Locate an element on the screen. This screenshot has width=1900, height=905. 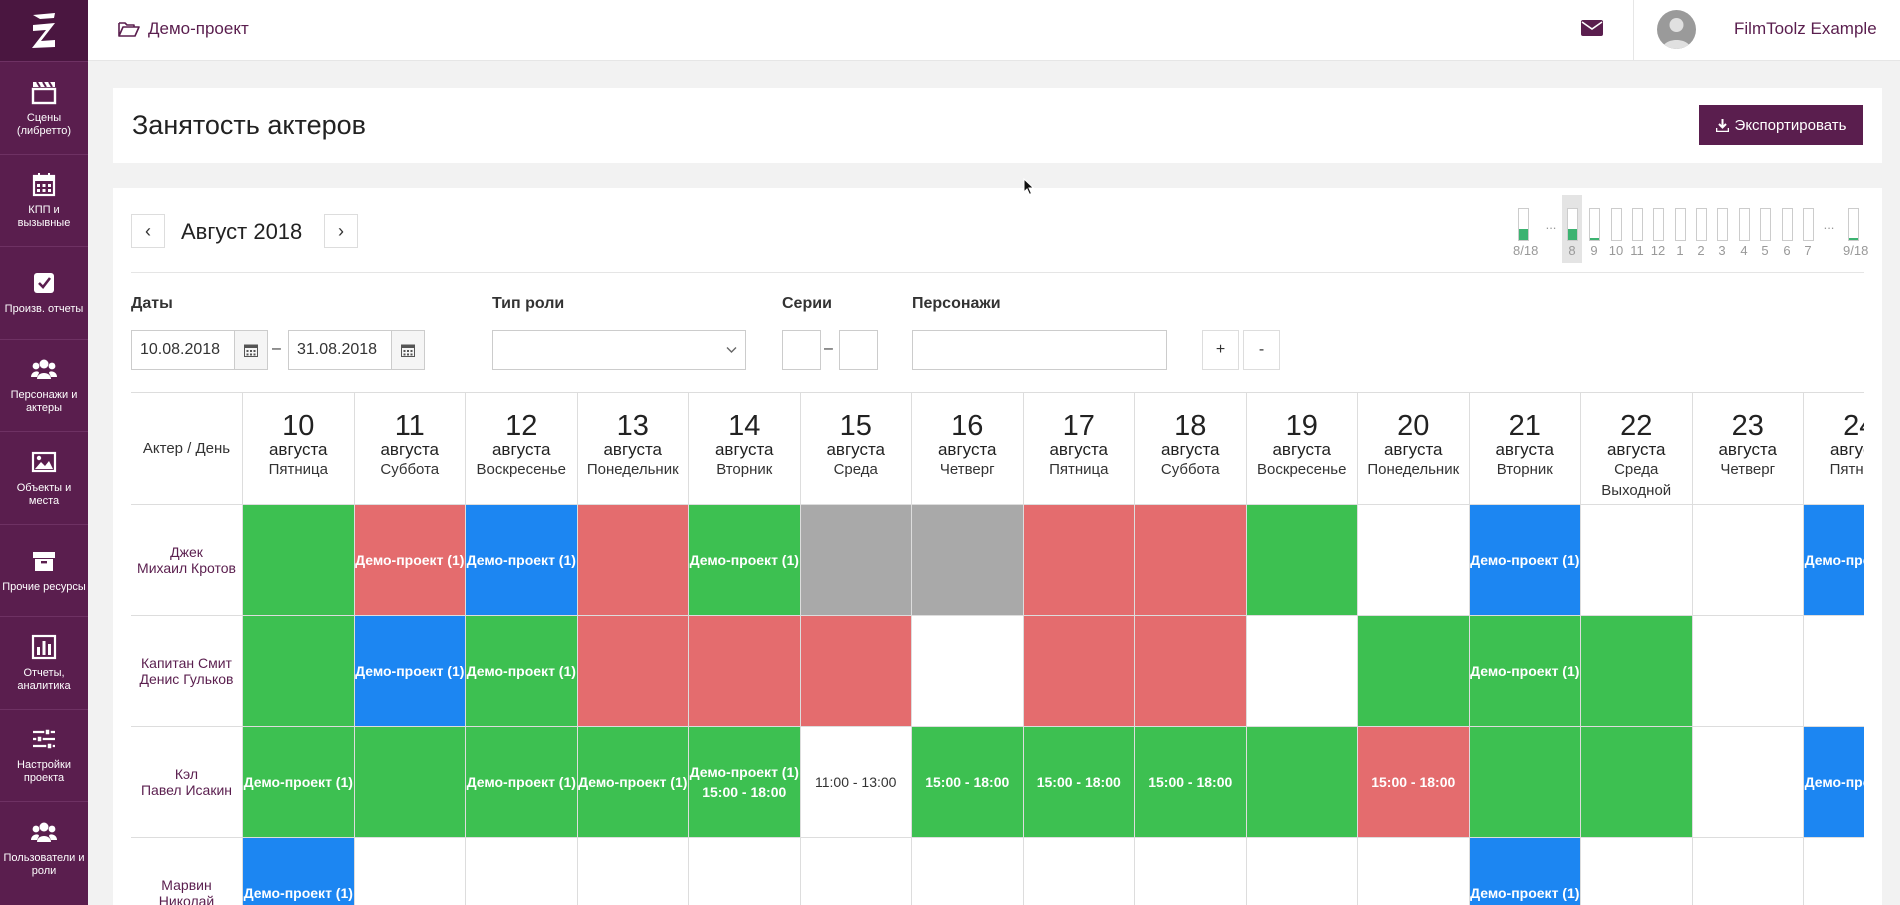
series-to-input is located at coordinates (858, 350).